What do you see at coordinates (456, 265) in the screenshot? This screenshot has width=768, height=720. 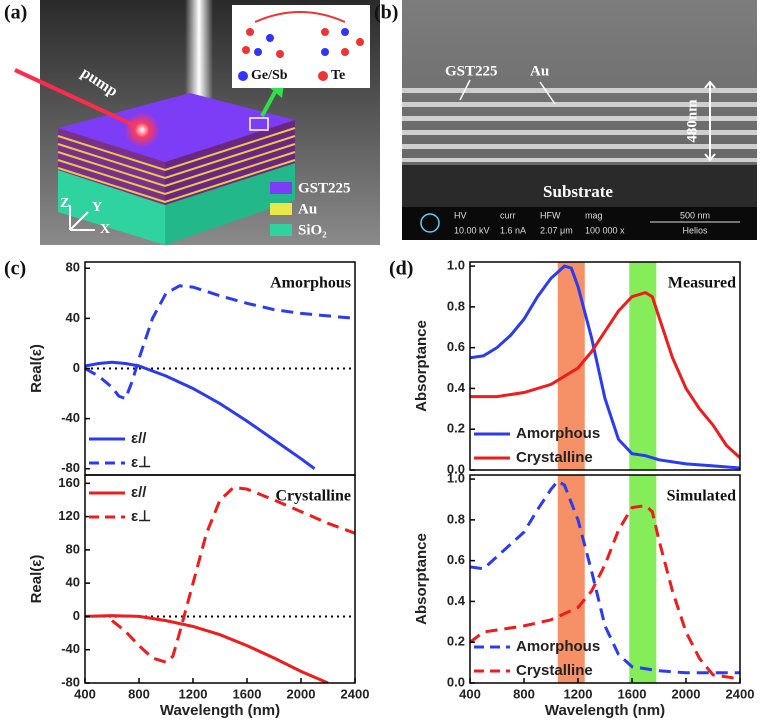 I see `y-tick-label: 1.0` at bounding box center [456, 265].